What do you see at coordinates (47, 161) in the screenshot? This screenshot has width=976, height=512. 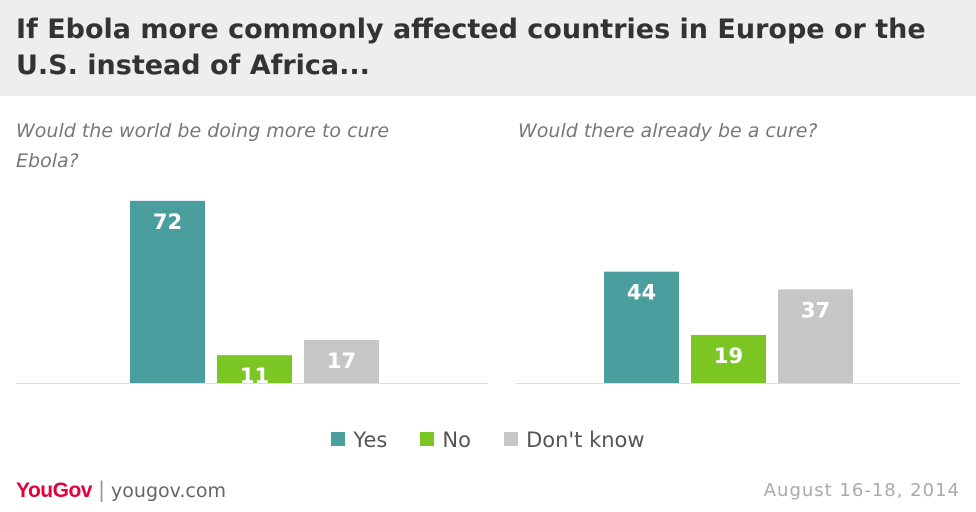 I see `chart-1-subtitle-line-2: Ebola?` at bounding box center [47, 161].